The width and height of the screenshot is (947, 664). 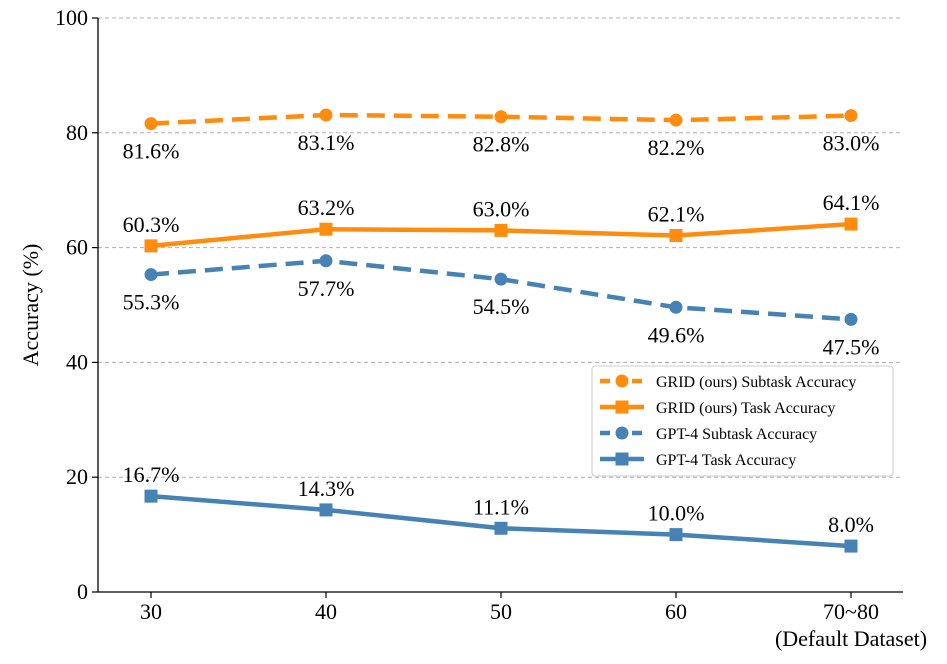 I want to click on x-tick-sublabel: (Default Dataset), so click(x=851, y=638).